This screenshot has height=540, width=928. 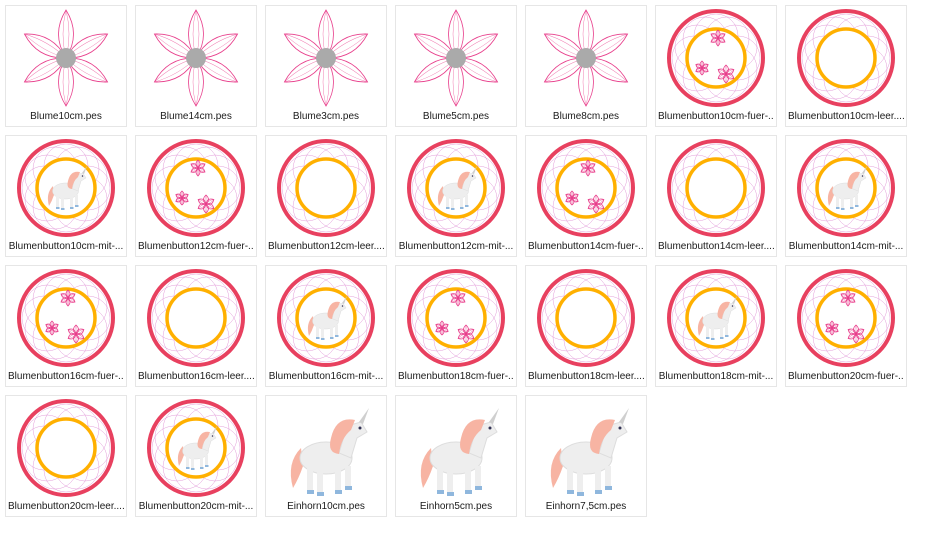 I want to click on file-name: Einhorn5cm.pes, so click(x=456, y=506).